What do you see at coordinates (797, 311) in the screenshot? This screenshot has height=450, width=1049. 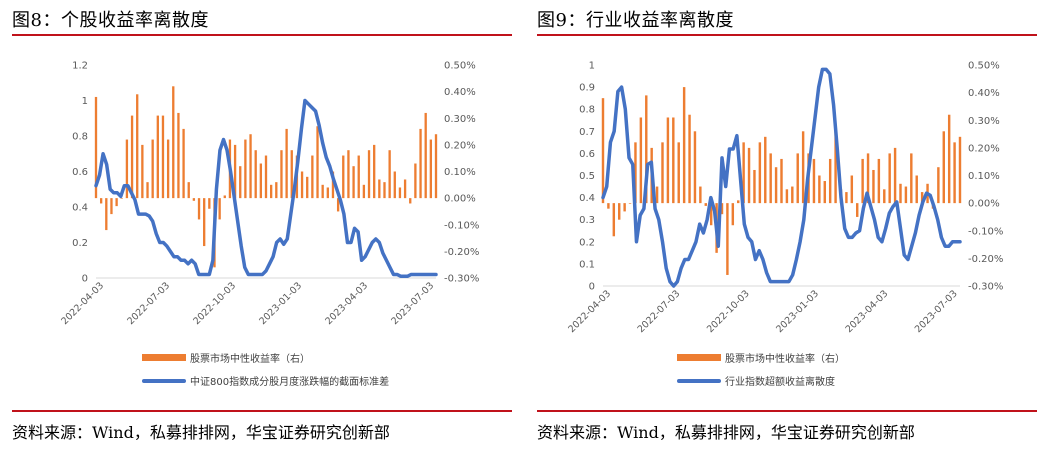 I see `x-axis-tick-label: 2023-01-03` at bounding box center [797, 311].